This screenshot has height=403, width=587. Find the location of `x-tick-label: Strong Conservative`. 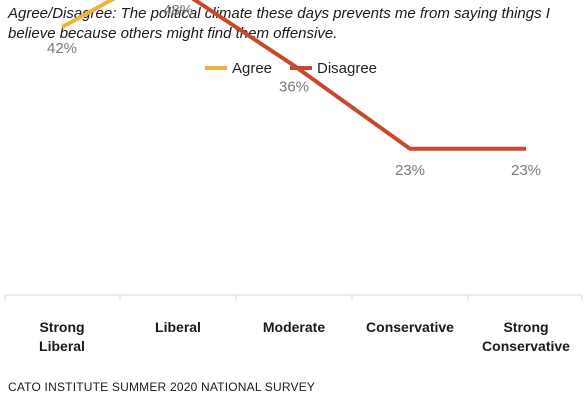

x-tick-label: Strong Conservative is located at coordinates (526, 336).